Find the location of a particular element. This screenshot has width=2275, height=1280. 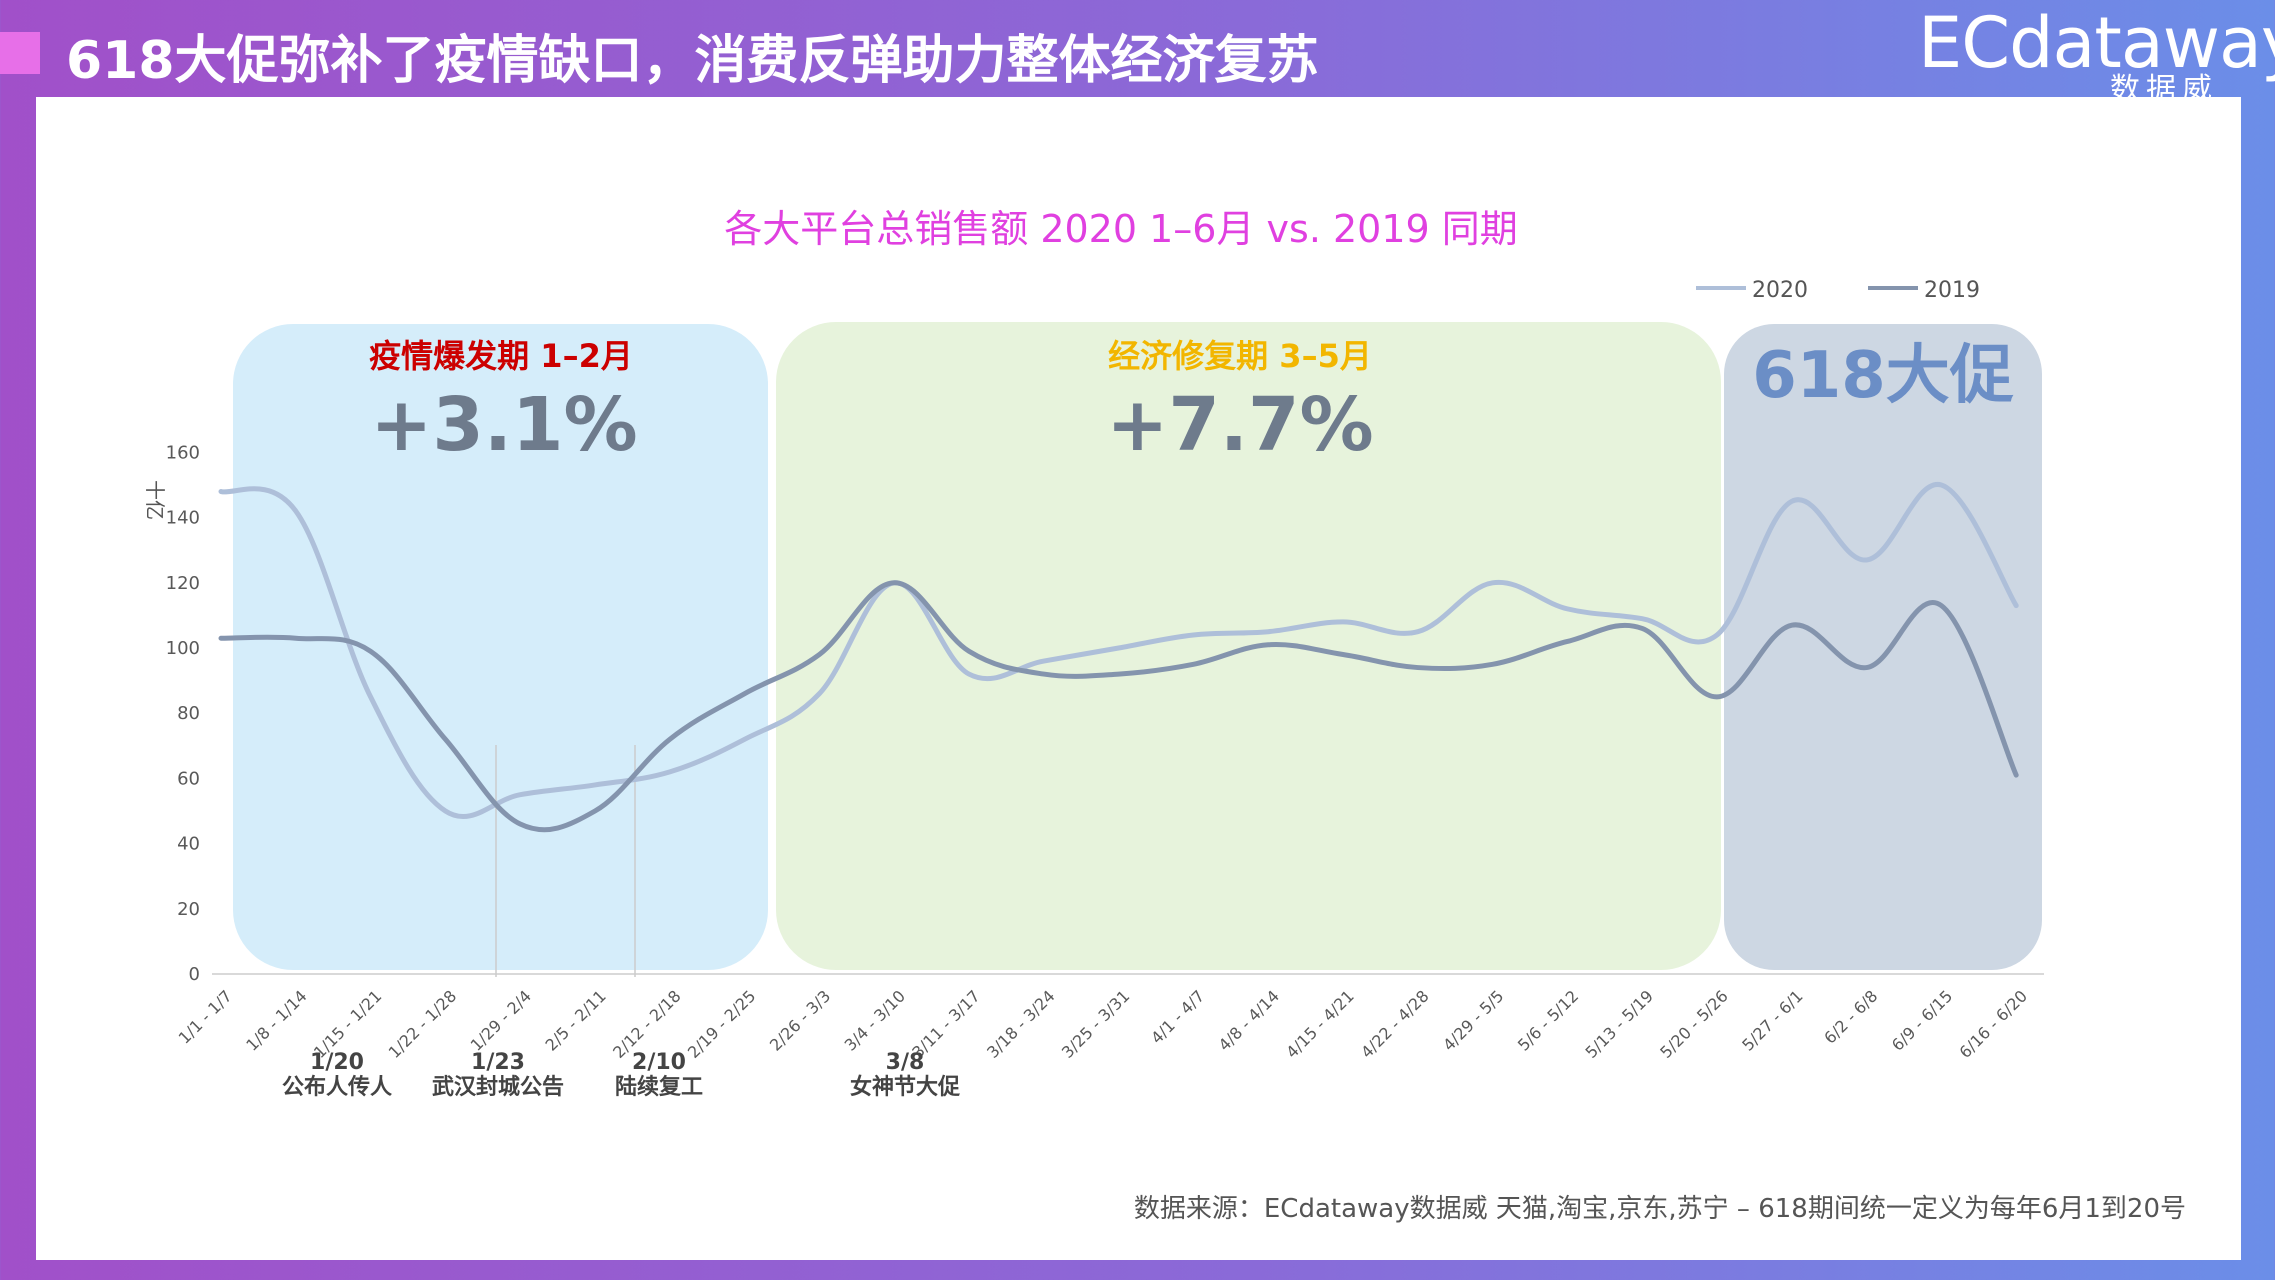

event-text-1-23: 武汉封城公告 is located at coordinates (498, 1087).